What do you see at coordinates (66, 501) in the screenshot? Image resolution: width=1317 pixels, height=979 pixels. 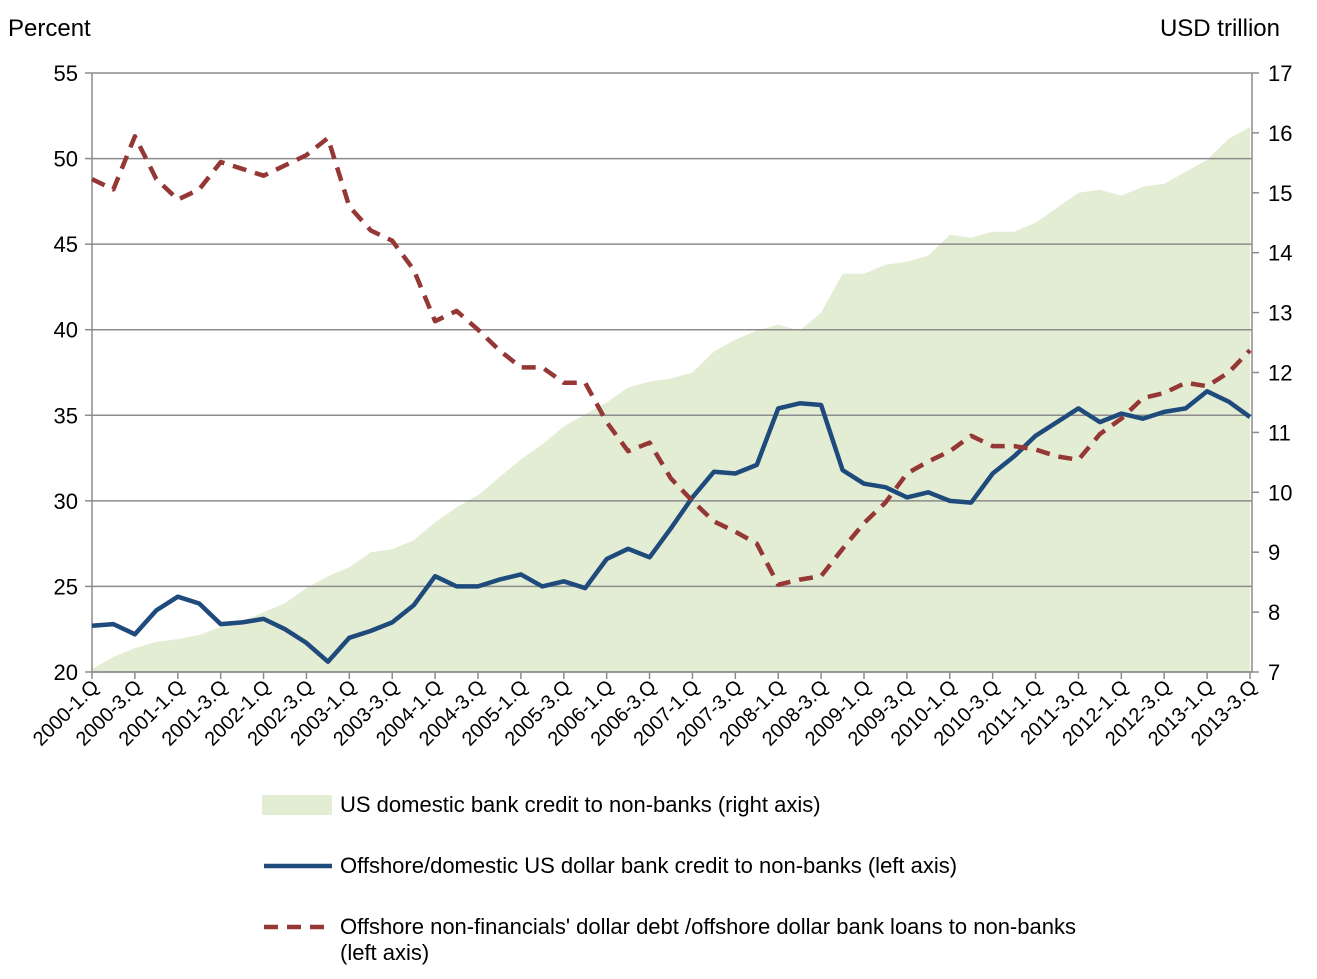 I see `y-tick-label: 30` at bounding box center [66, 501].